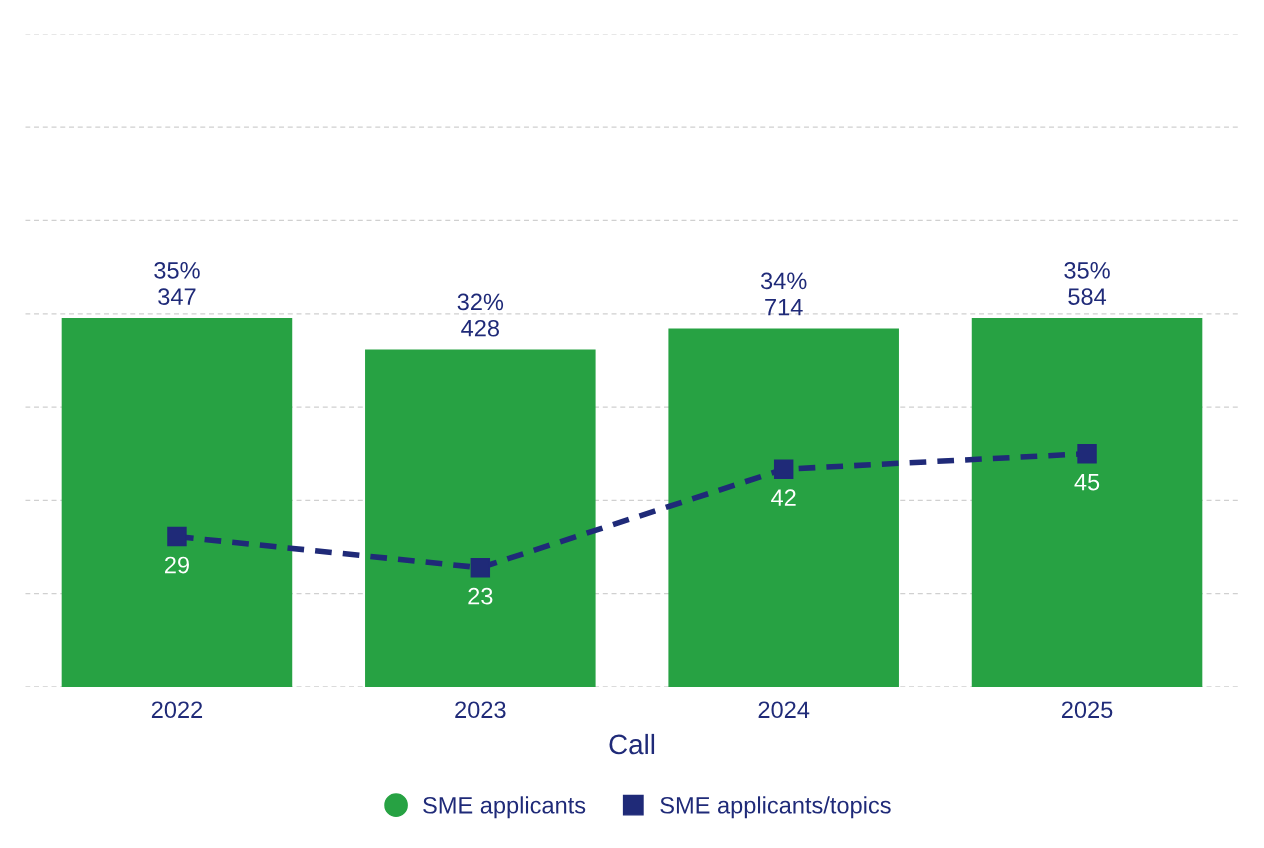 The height and width of the screenshot is (848, 1264). Describe the element at coordinates (480, 315) in the screenshot. I see `data-label: 32% 428` at that location.